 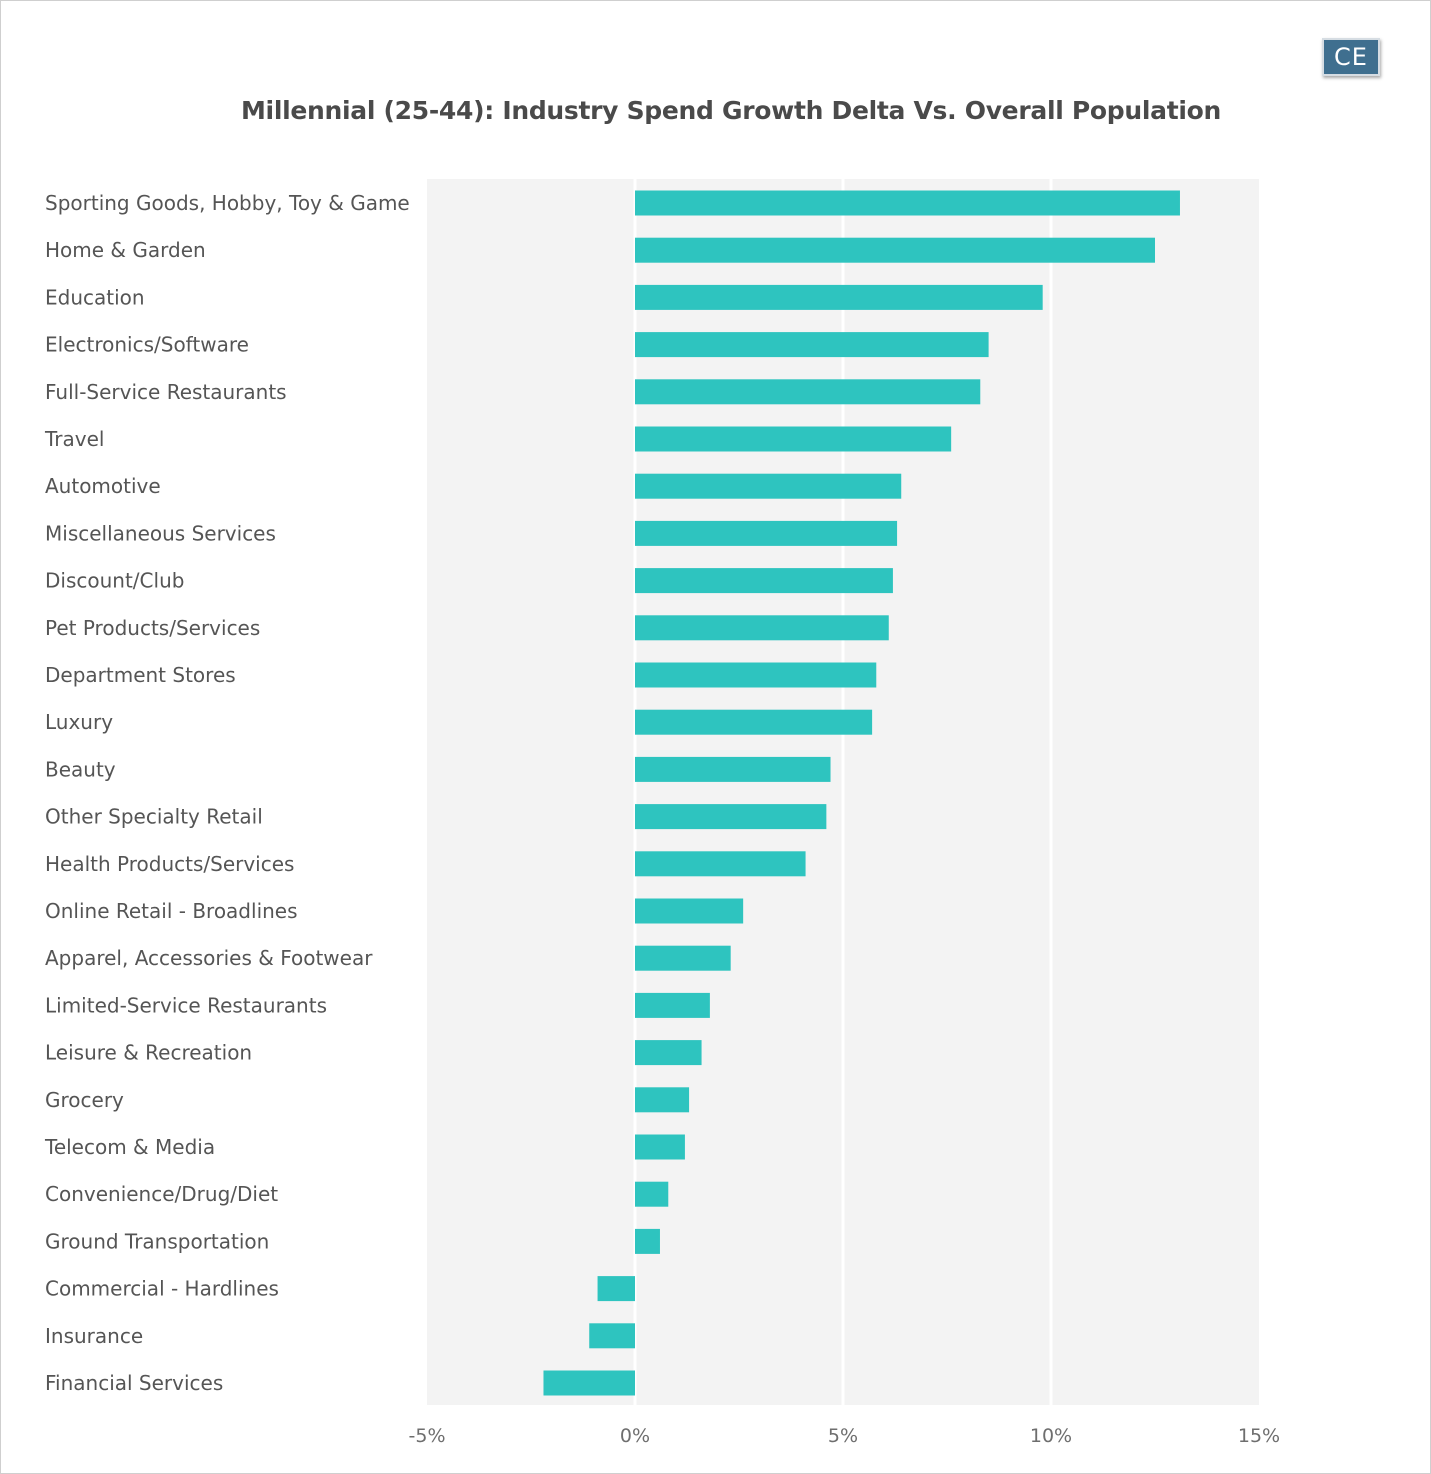 What do you see at coordinates (125, 250) in the screenshot?
I see `category-label: Home & Garden` at bounding box center [125, 250].